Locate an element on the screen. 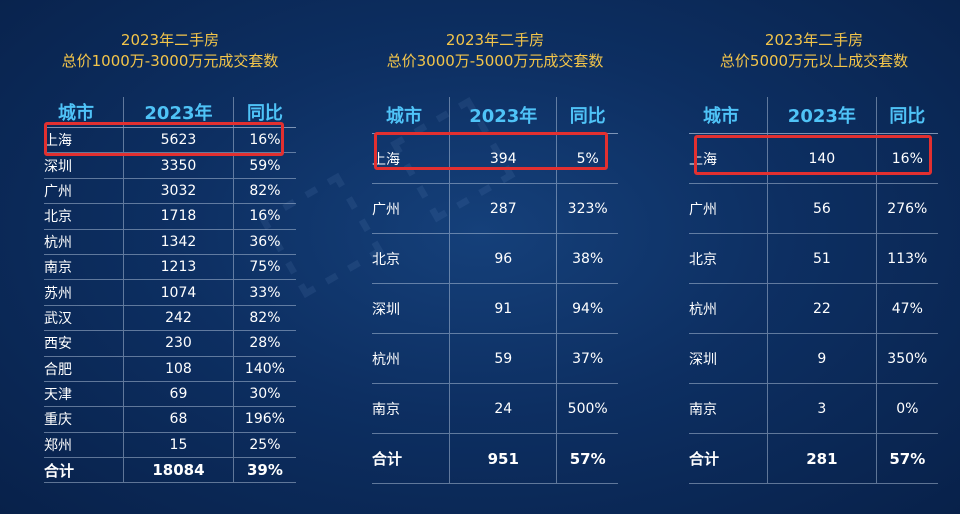 This screenshot has height=514, width=960. yoy-cell: 36% is located at coordinates (264, 242).